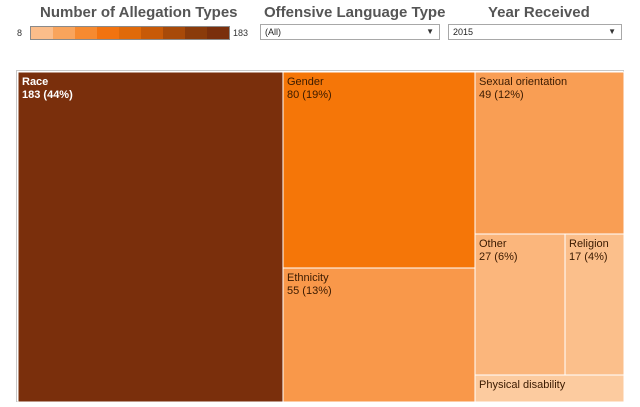  Describe the element at coordinates (355, 12) in the screenshot. I see `language-filter-title: Offensive Language Type` at that location.